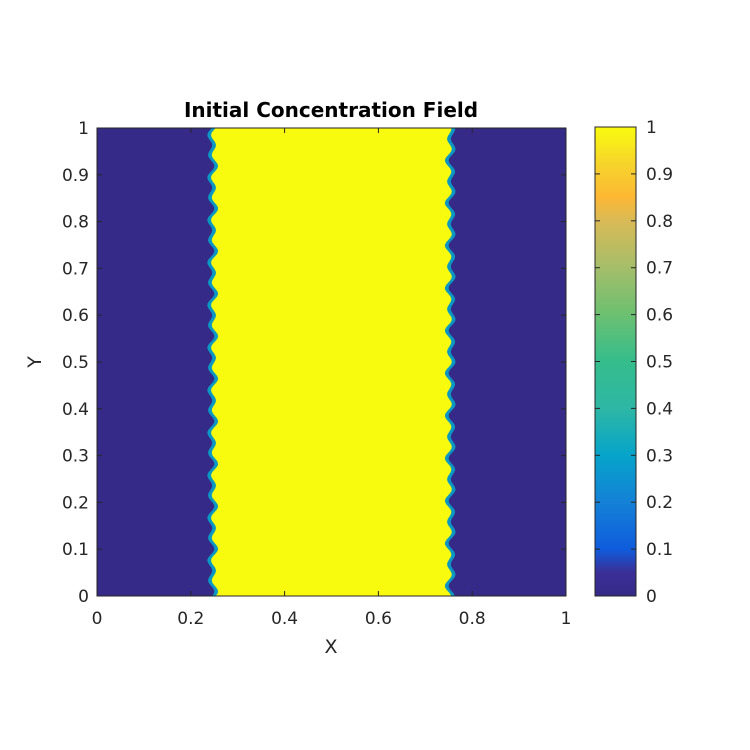 The width and height of the screenshot is (750, 750). I want to click on x-tick-label: 0, so click(97, 619).